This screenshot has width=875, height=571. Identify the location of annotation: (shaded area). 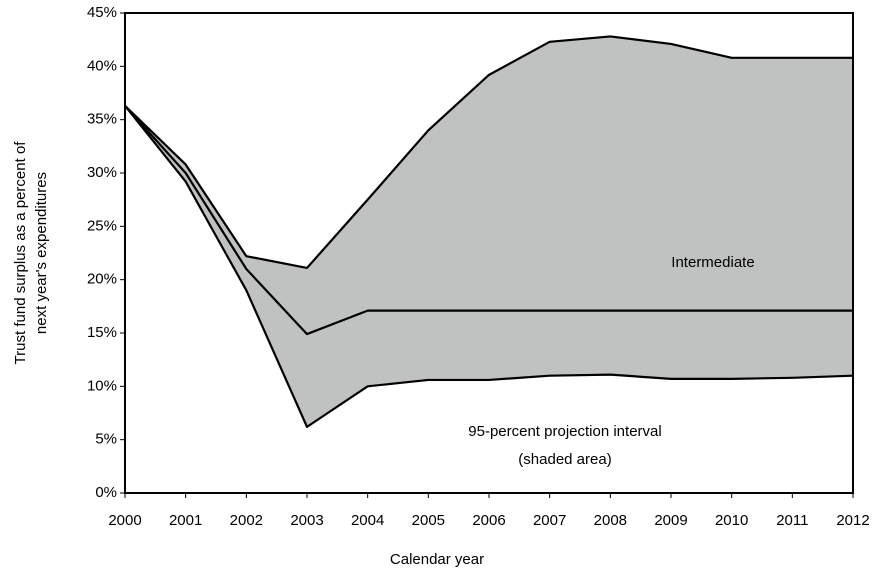
(564, 459).